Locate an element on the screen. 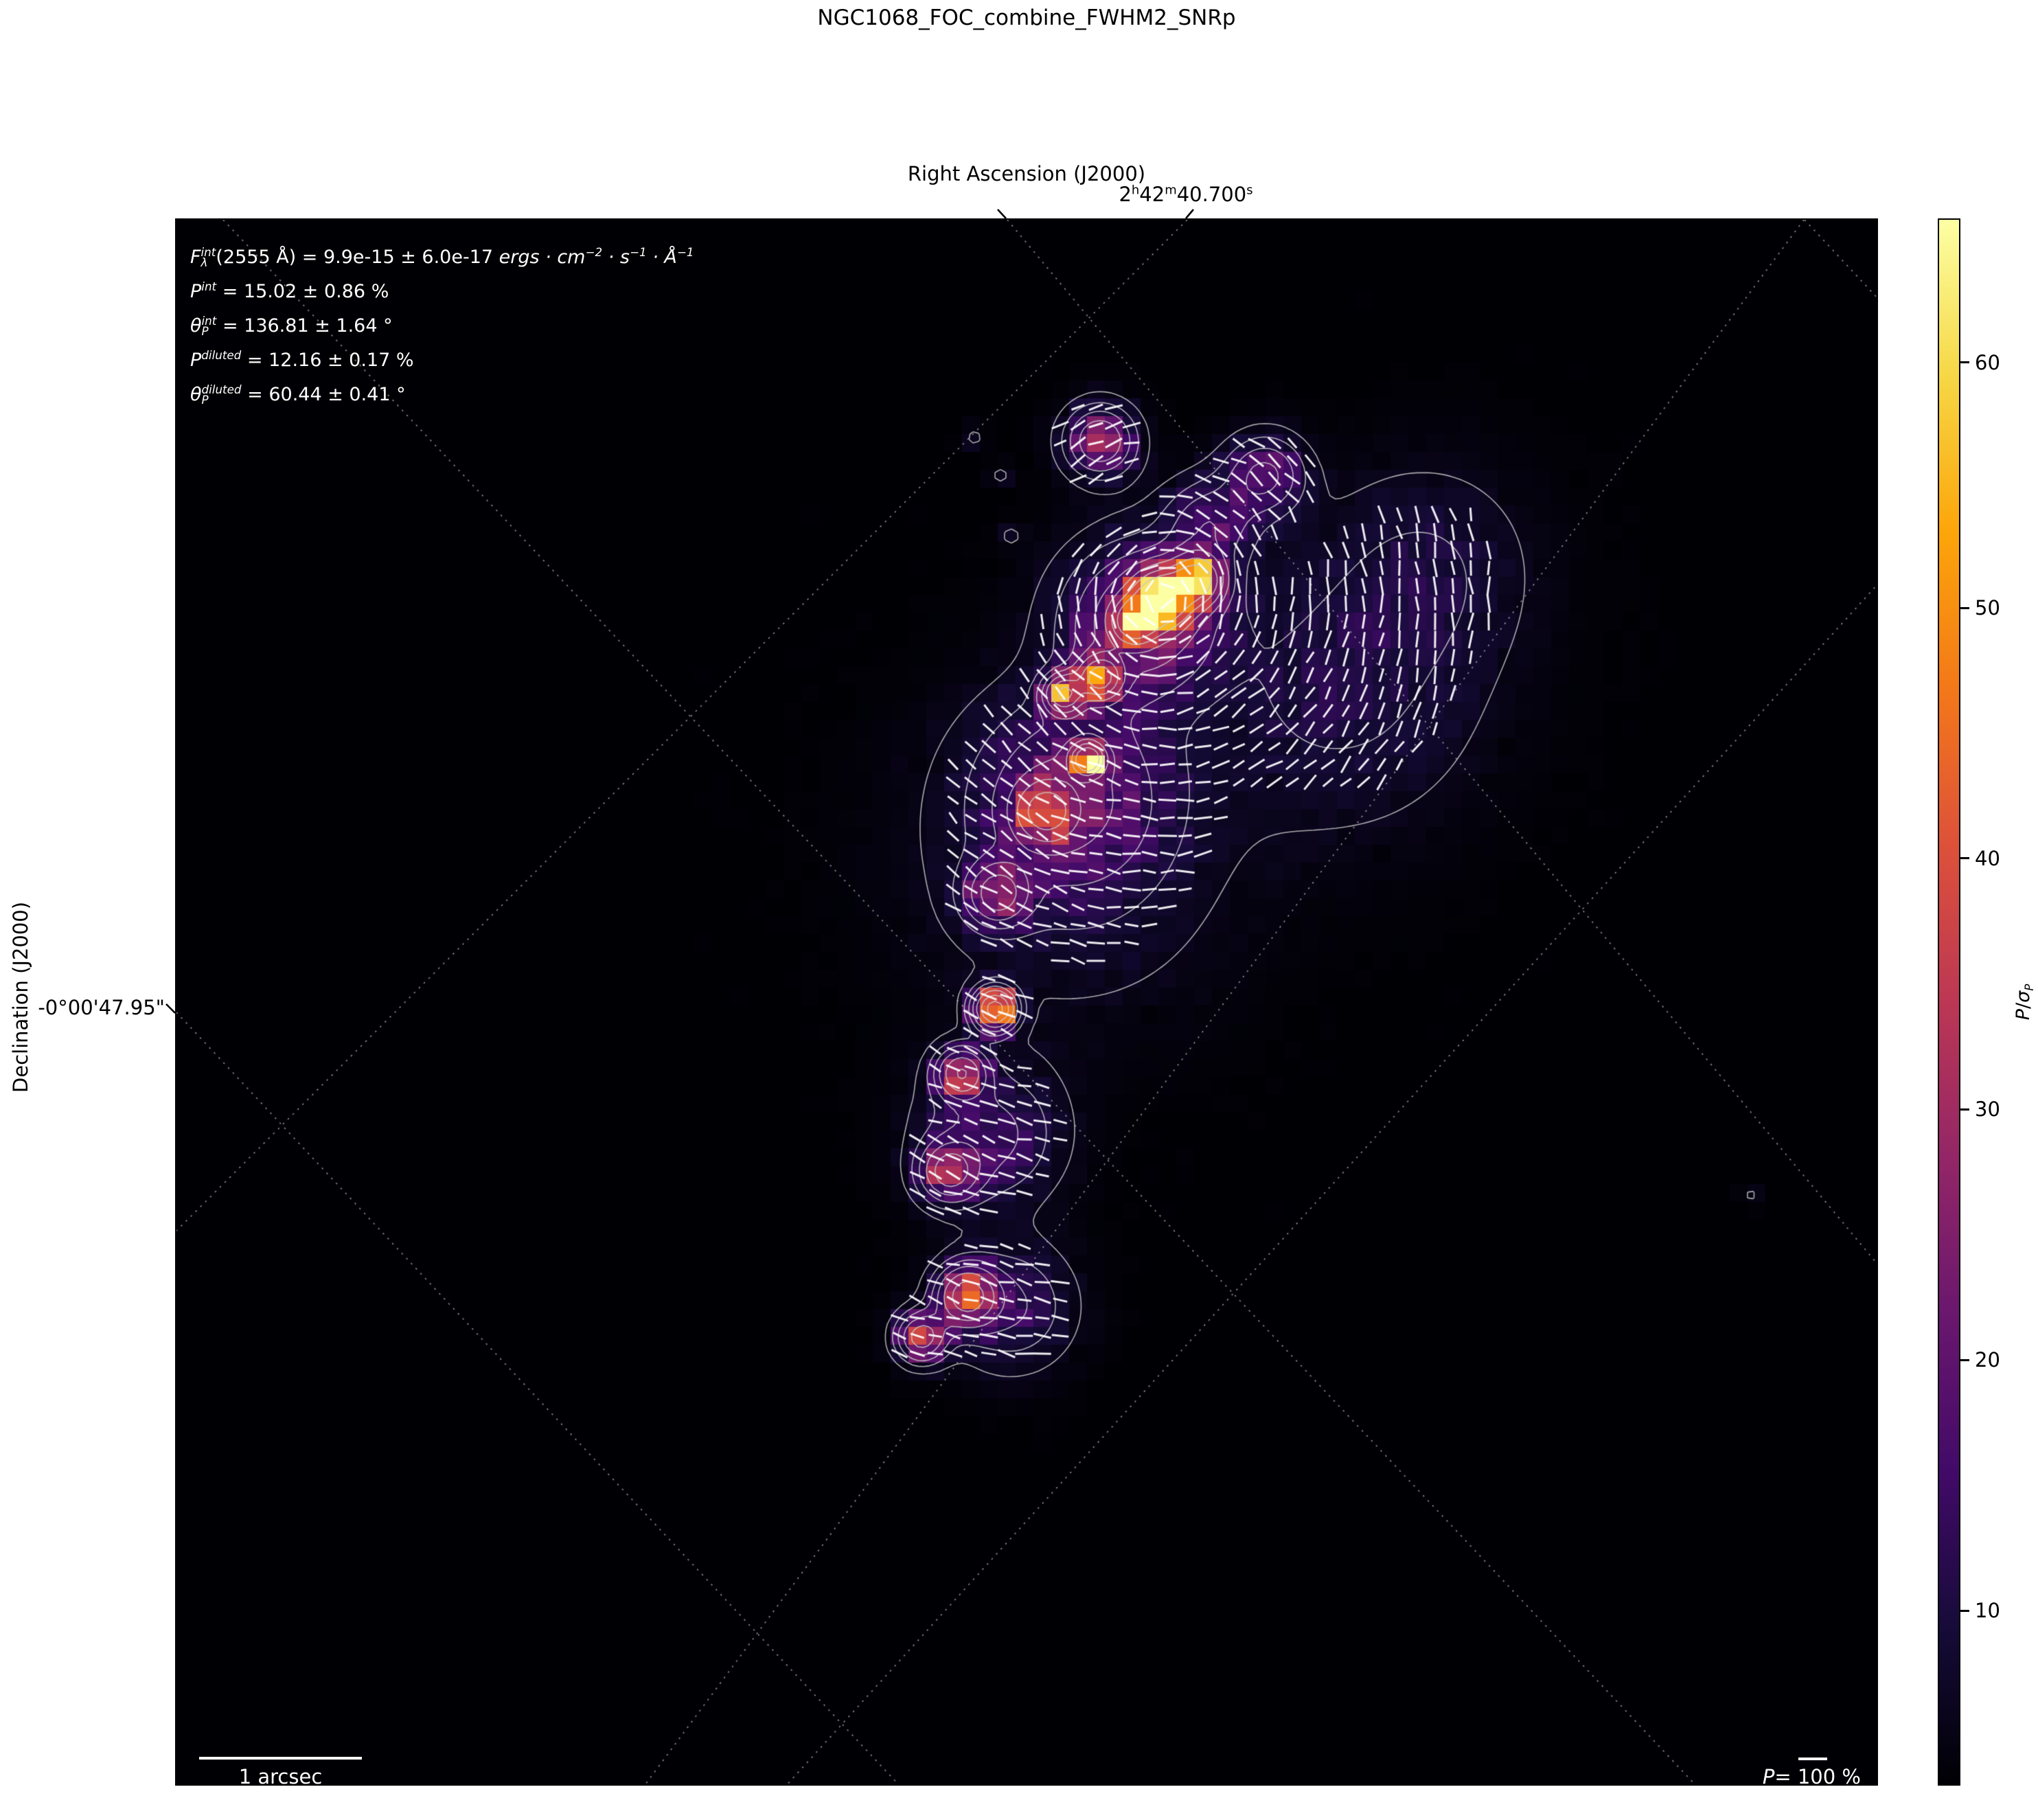 The width and height of the screenshot is (2038, 1820). colorbar-gradient is located at coordinates (1949, 1002).